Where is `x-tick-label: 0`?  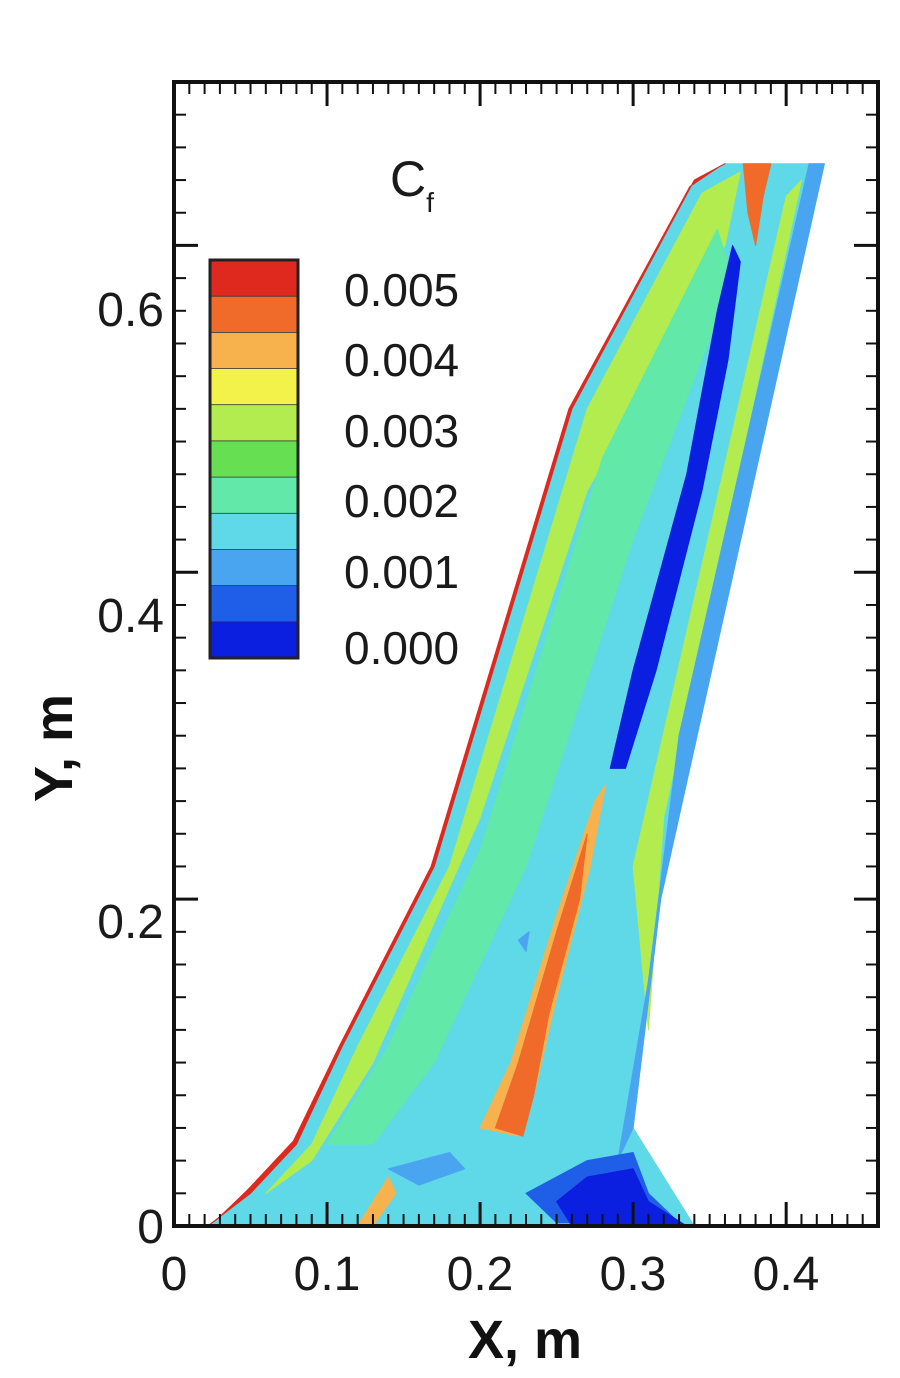
x-tick-label: 0 is located at coordinates (174, 1274).